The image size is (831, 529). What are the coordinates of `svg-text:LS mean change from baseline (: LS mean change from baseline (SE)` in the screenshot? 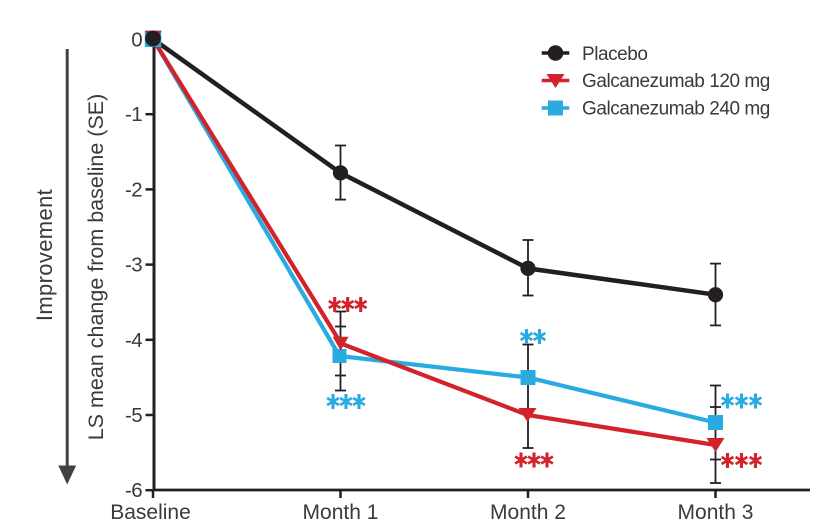 It's located at (96, 267).